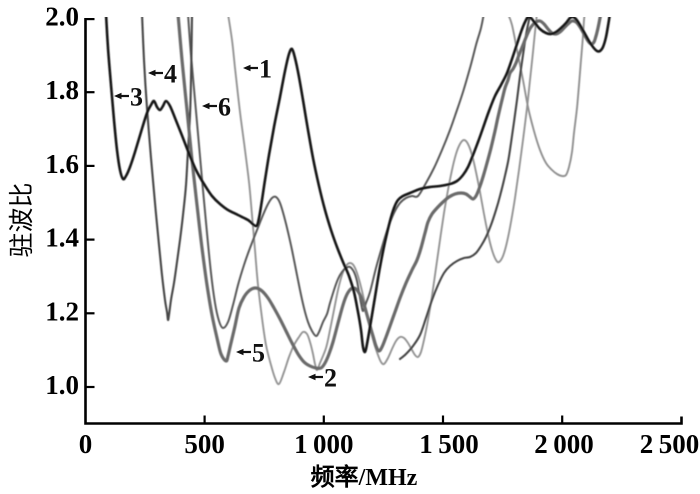 The width and height of the screenshot is (700, 494). I want to click on svg-text: 5, so click(258, 353).